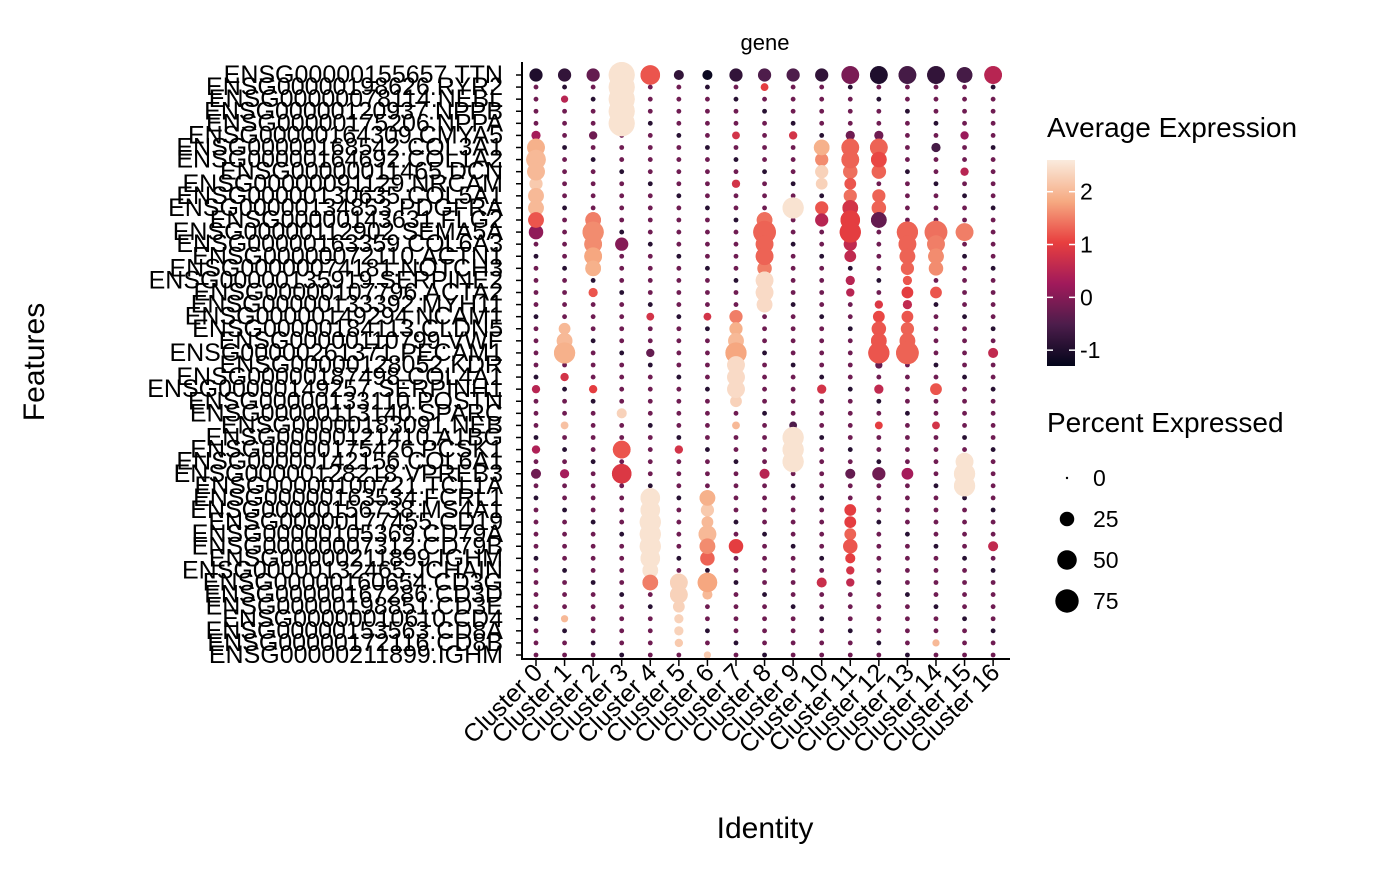  What do you see at coordinates (342, 570) in the screenshot?
I see `y-tick-label: ENSG00000132465.JCHAIN` at bounding box center [342, 570].